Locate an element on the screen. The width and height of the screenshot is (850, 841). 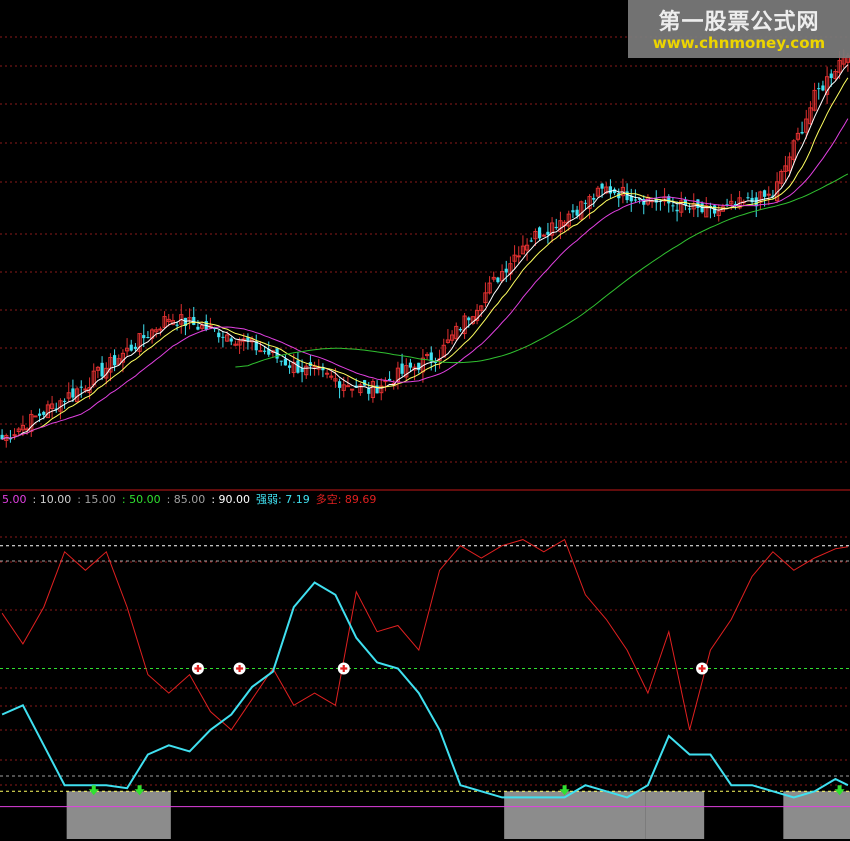
down-arrow-icon is located at coordinates (564, 790).